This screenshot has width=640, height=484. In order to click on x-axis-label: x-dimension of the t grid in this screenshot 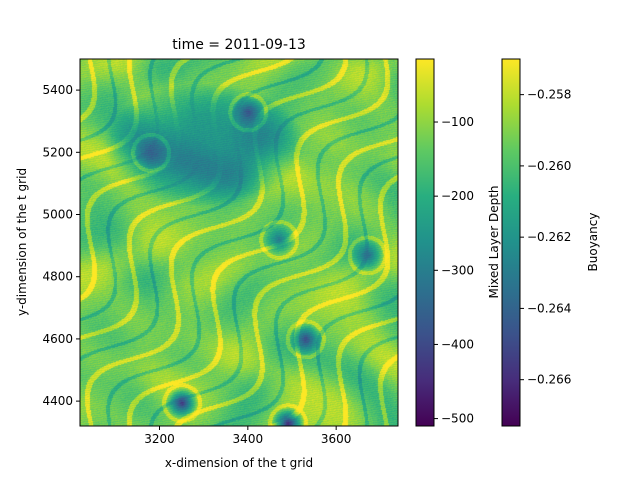, I will do `click(239, 463)`.